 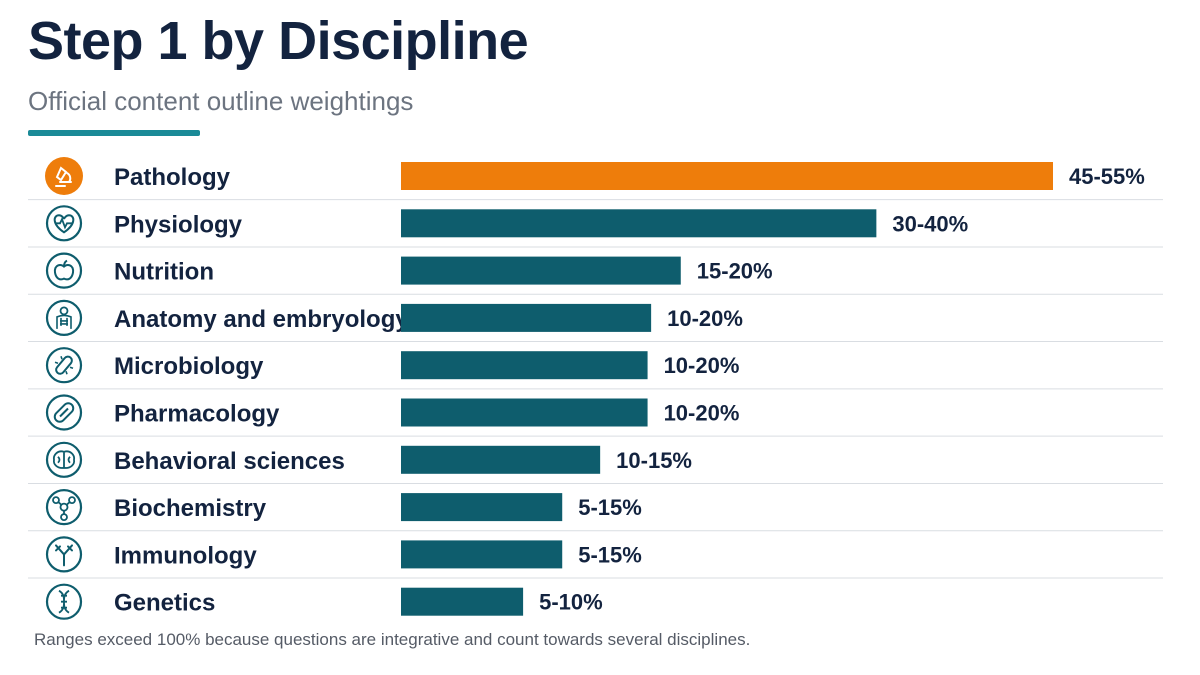 I want to click on chart-row: Nutrition 15-20%, so click(x=595, y=273).